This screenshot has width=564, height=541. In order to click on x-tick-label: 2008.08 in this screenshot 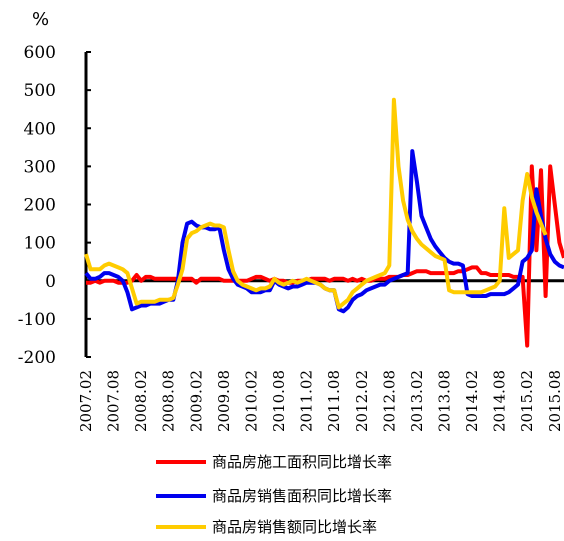, I will do `click(169, 401)`.